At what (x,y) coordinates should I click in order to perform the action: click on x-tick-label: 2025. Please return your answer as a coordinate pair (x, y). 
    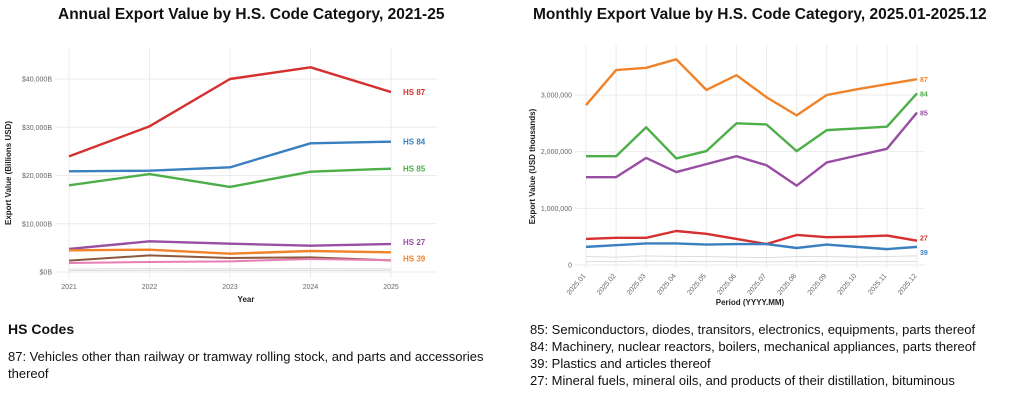
    Looking at the image, I should click on (391, 287).